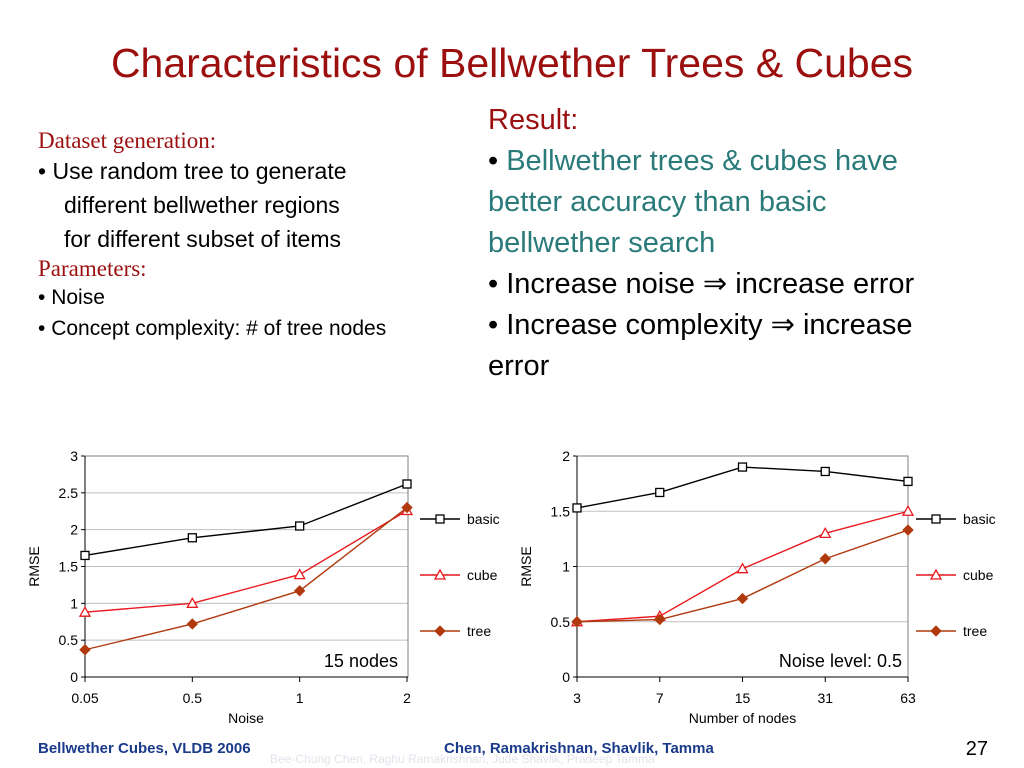 The height and width of the screenshot is (768, 1024). What do you see at coordinates (258, 297) in the screenshot?
I see `bullet-item: • Noise` at bounding box center [258, 297].